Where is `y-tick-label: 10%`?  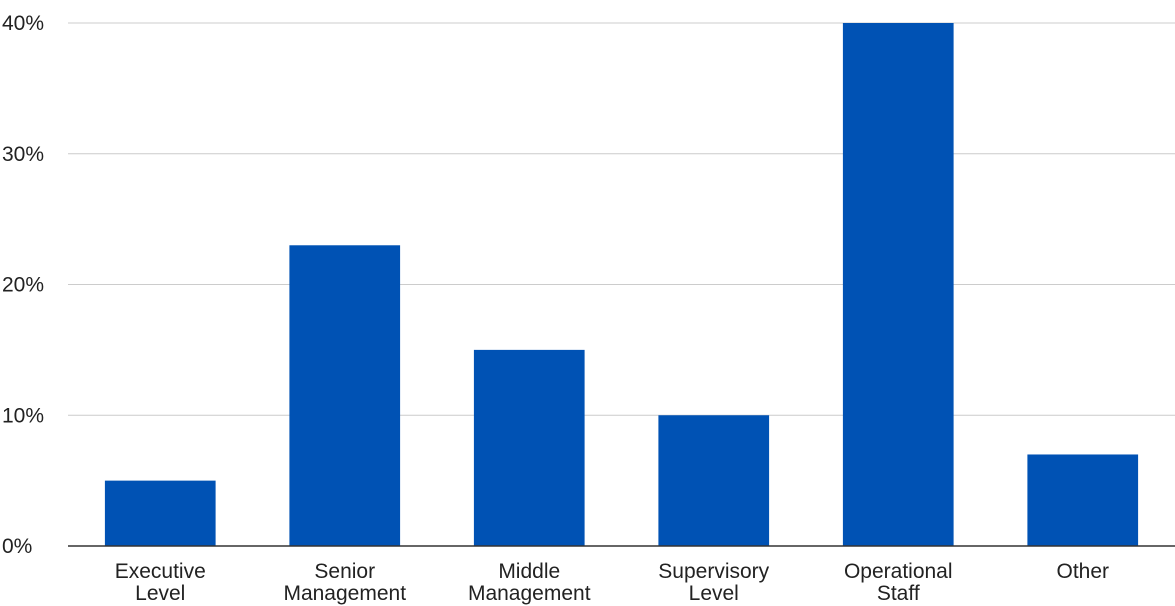
y-tick-label: 10% is located at coordinates (23, 415).